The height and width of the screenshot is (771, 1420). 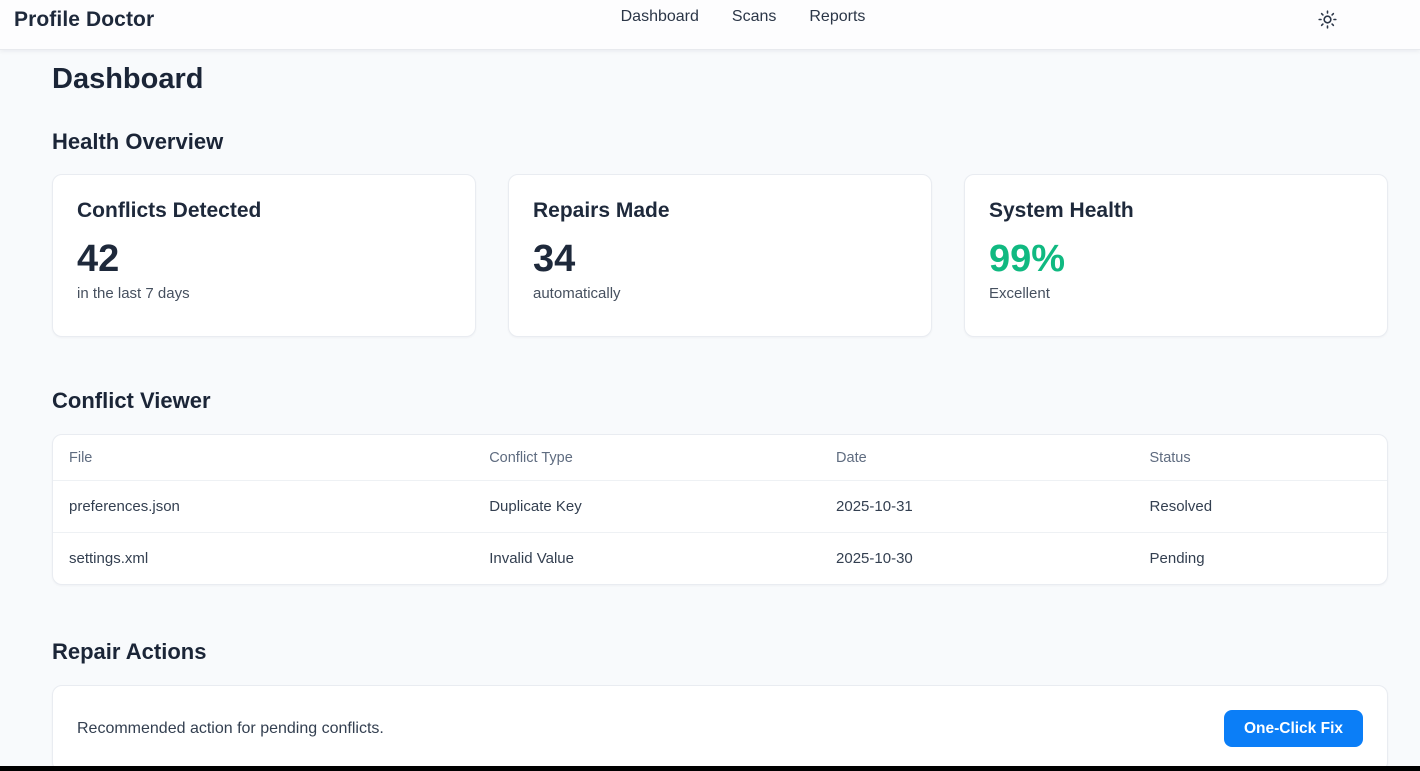 I want to click on cell-status: Pending, so click(x=1260, y=558).